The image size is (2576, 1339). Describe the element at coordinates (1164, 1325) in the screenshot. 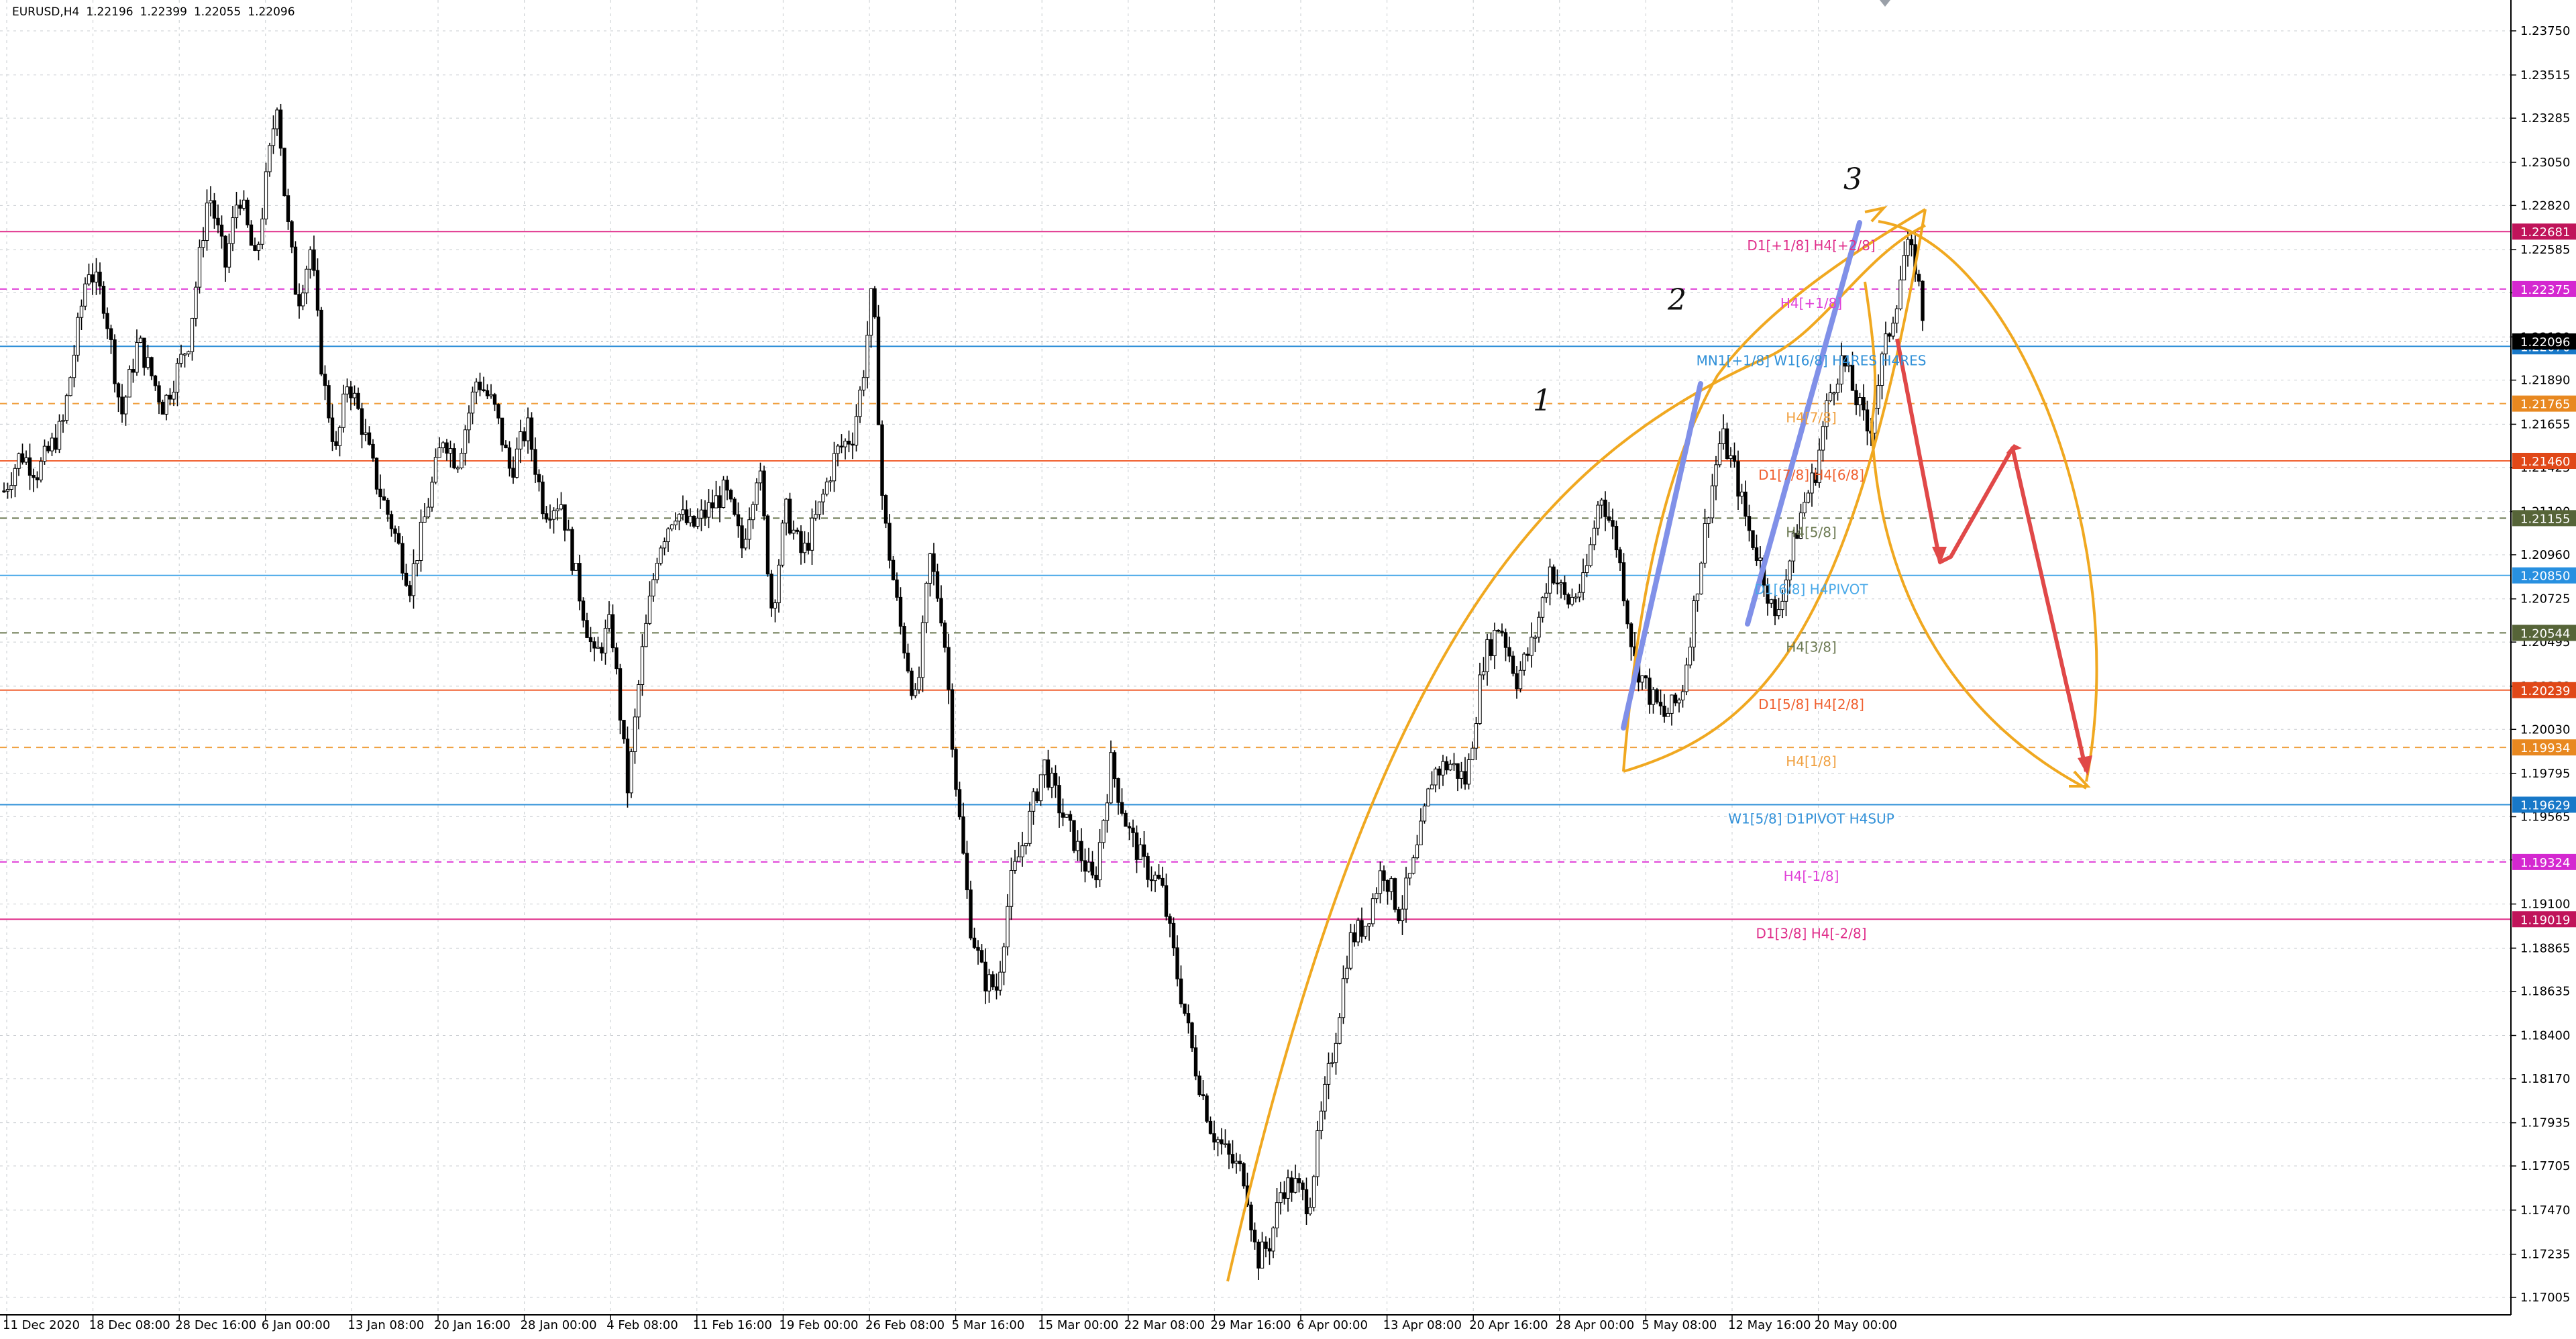

I see `x-tick-label: 22 Mar 08:00` at that location.